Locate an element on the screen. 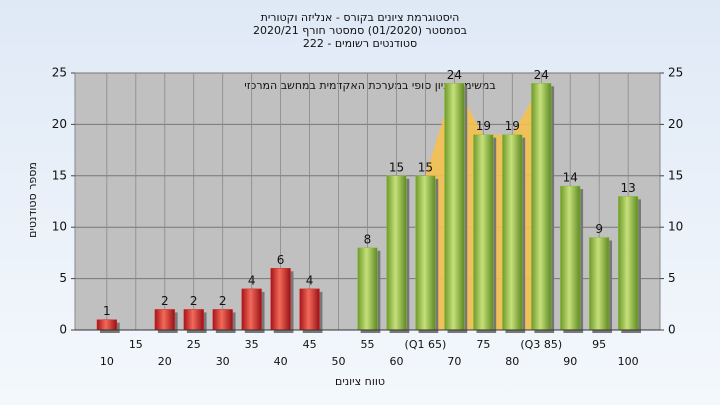 Image resolution: width=720 pixels, height=405 pixels. x-tick-label: 40 is located at coordinates (281, 361).